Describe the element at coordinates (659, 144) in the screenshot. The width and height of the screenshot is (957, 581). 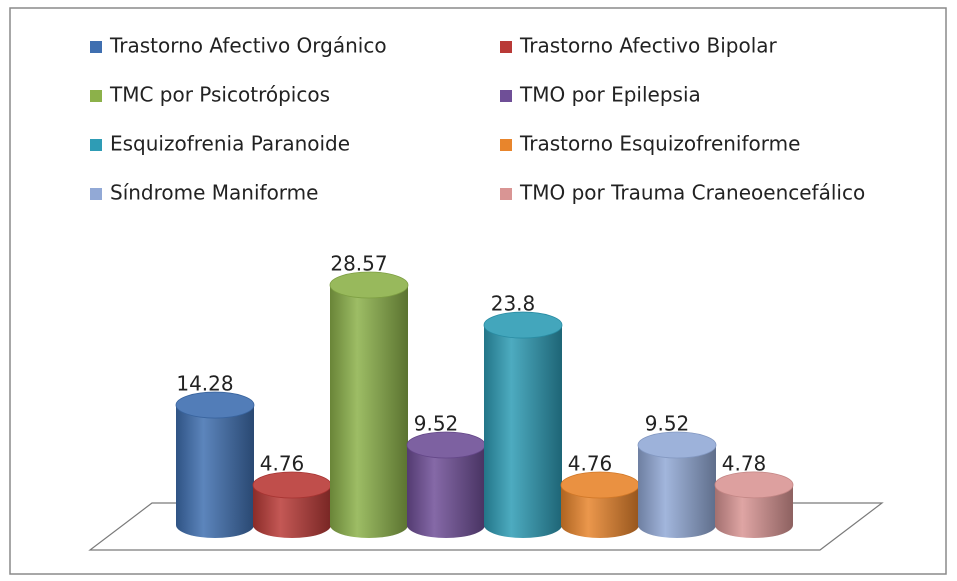
I see `legend-label: Trastorno Esquizofreniforme` at that location.